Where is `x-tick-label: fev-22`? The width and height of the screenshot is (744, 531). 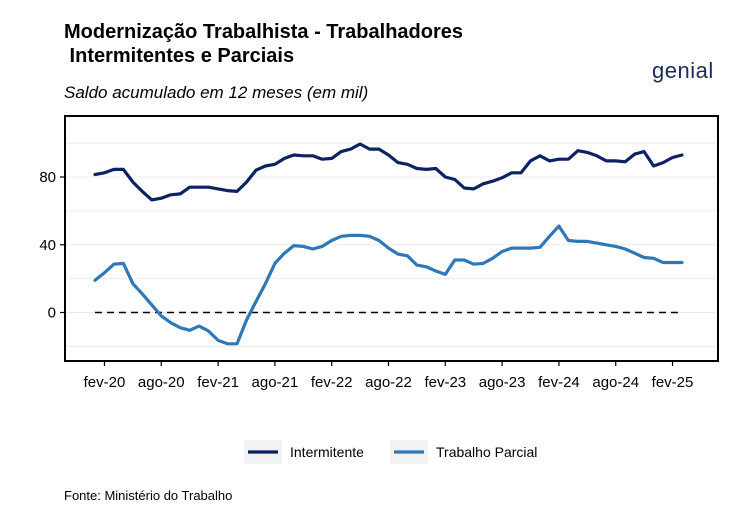
x-tick-label: fev-22 is located at coordinates (332, 382).